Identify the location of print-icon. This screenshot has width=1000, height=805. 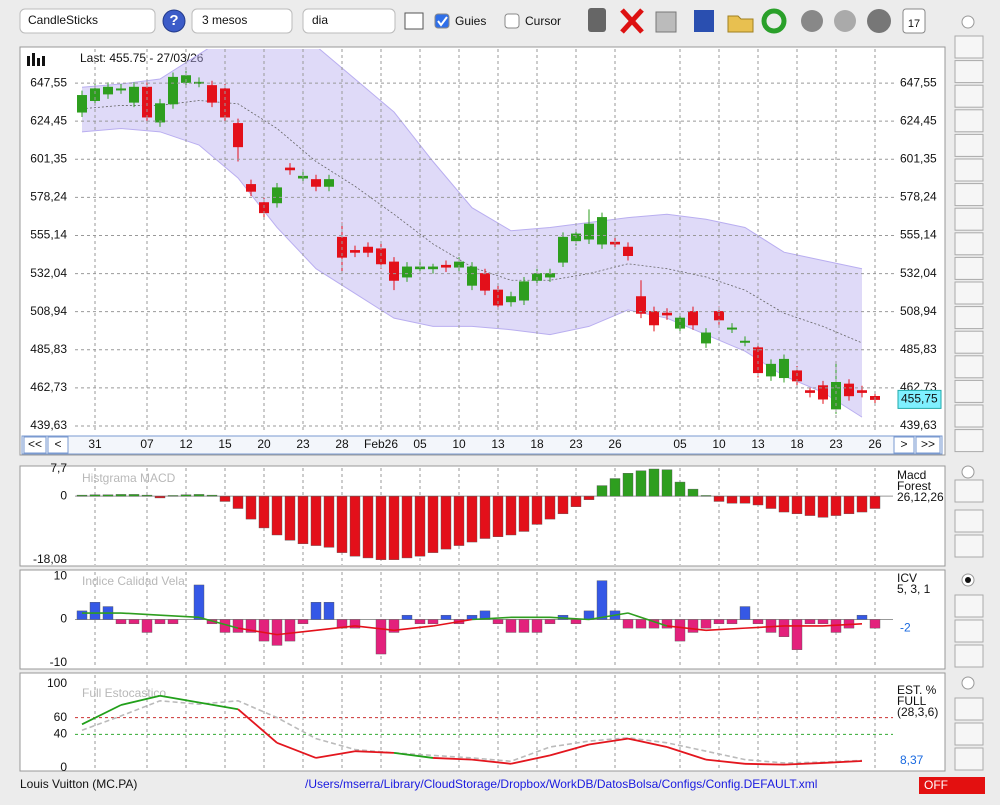
(666, 22).